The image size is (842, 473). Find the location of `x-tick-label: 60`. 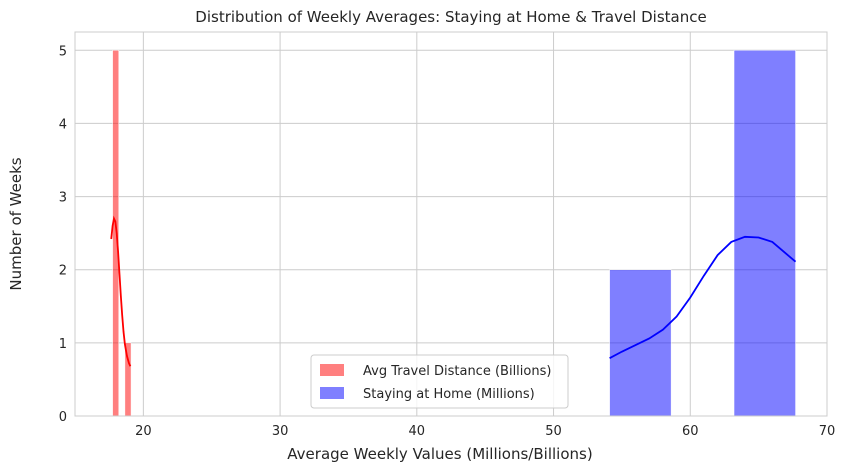

x-tick-label: 60 is located at coordinates (690, 431).